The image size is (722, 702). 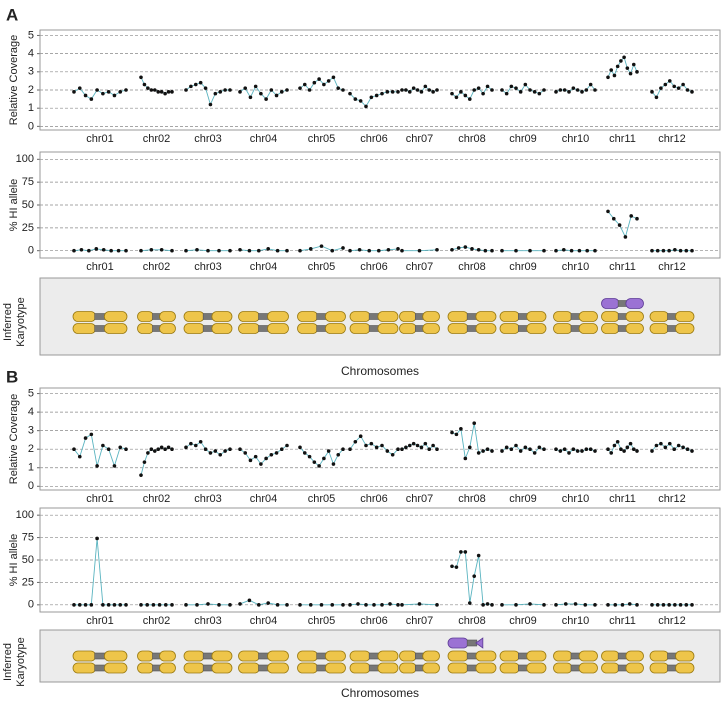 I want to click on y-tick-label: 75, so click(x=28, y=182).